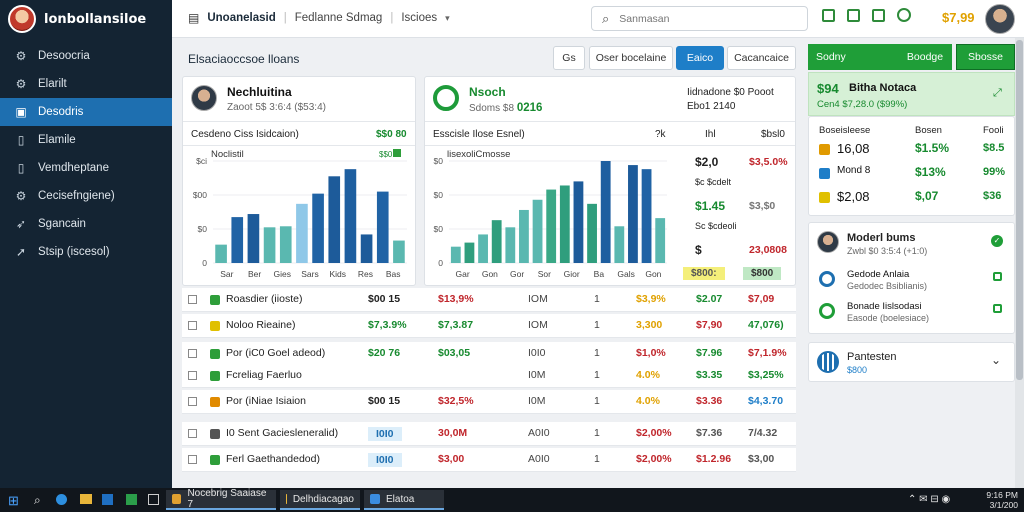  Describe the element at coordinates (537, 353) in the screenshot. I see `row-value: I0I0` at that location.